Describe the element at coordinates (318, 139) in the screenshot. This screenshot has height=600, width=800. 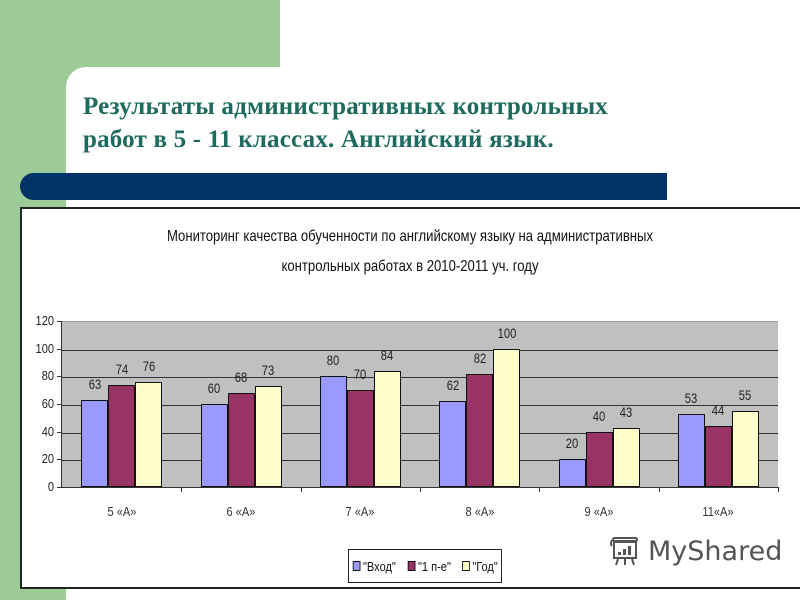
I see `slide-title-line-2: работ в 5 - 11 классах. Английский язык.` at that location.